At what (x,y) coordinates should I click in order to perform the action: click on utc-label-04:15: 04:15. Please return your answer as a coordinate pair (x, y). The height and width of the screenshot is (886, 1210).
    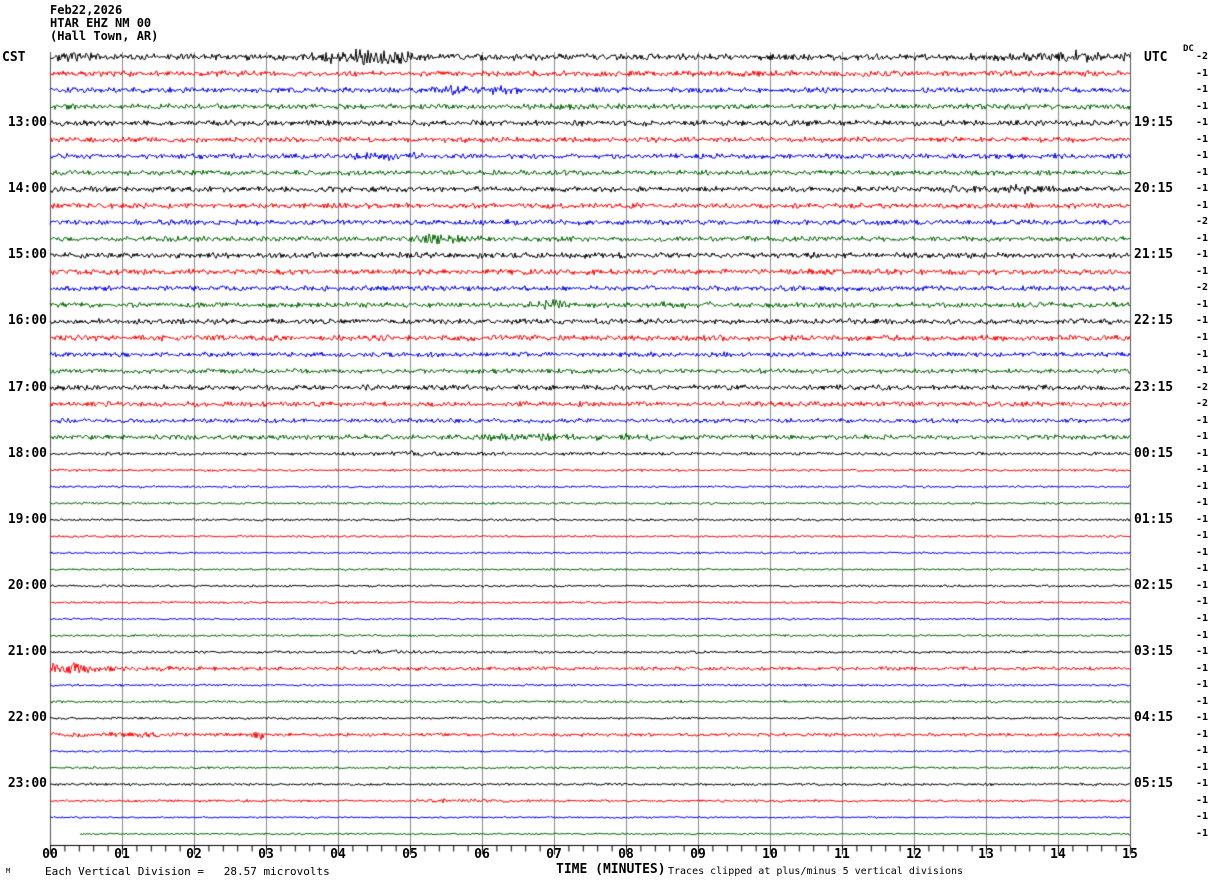
    Looking at the image, I should click on (1154, 718).